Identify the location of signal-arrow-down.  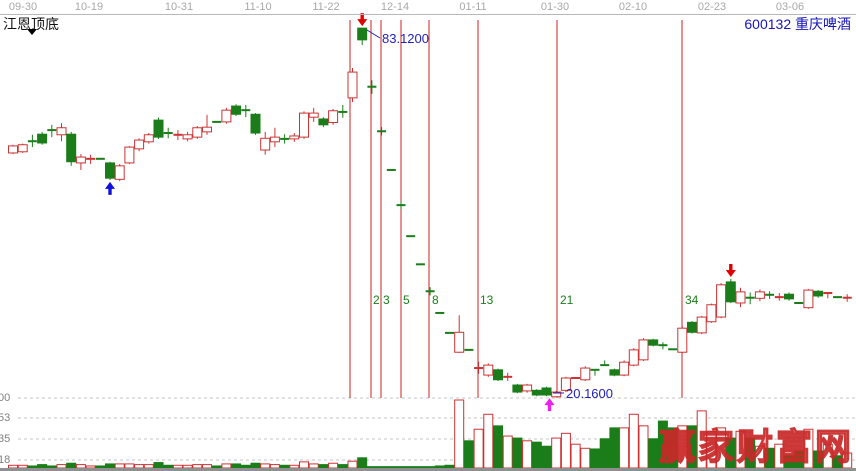
(362, 20).